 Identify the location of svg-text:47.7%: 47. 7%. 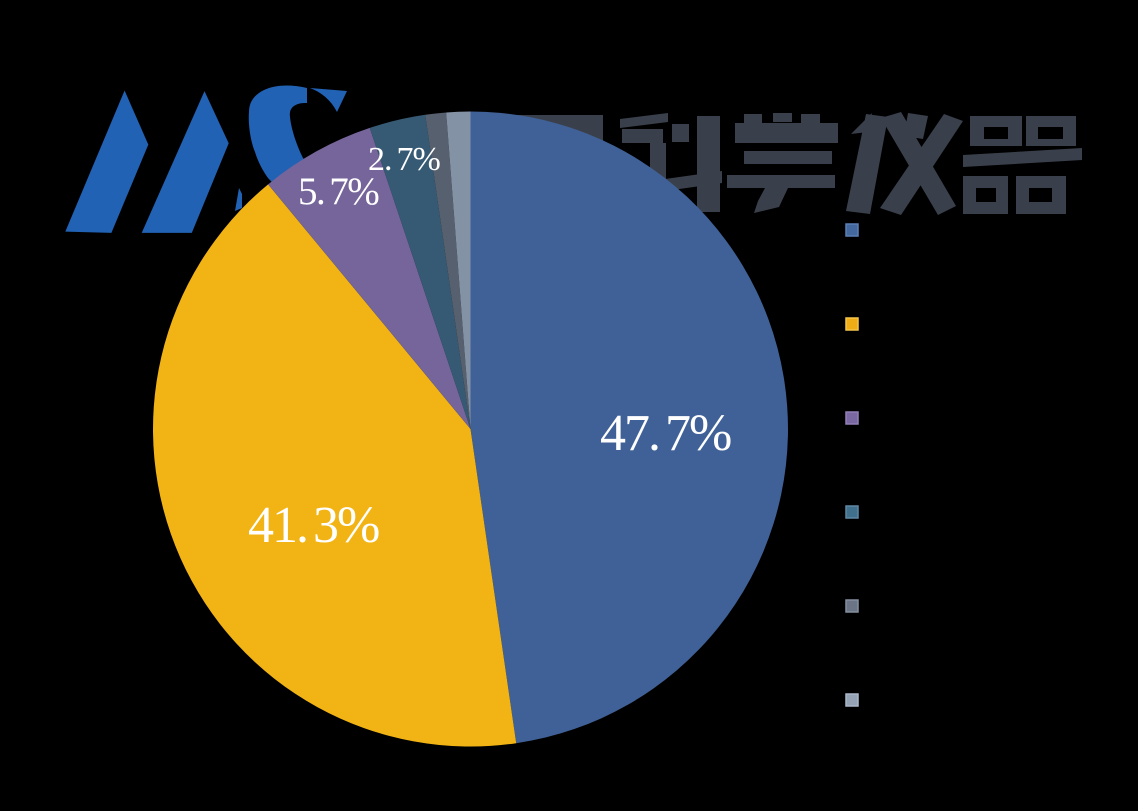
(665, 433).